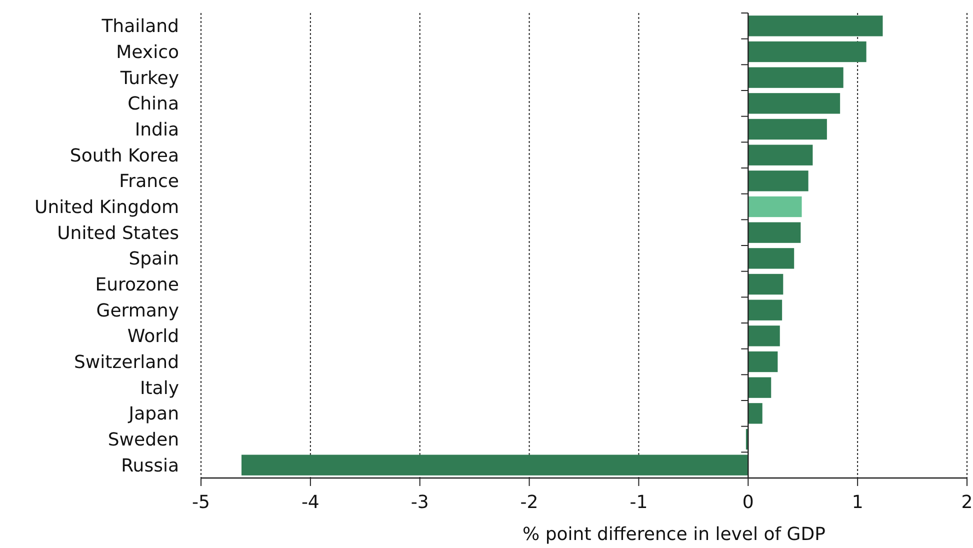  I want to click on x-tick-label: -5, so click(201, 502).